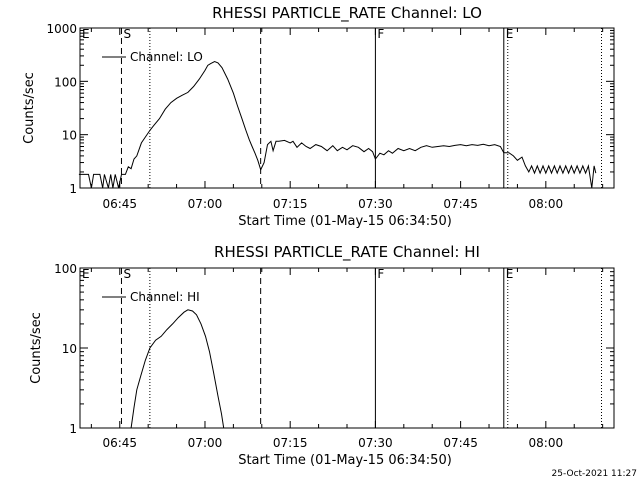 The width and height of the screenshot is (640, 480). Describe the element at coordinates (594, 474) in the screenshot. I see `footer-timestamp: 25-Oct-2021 11:27` at that location.